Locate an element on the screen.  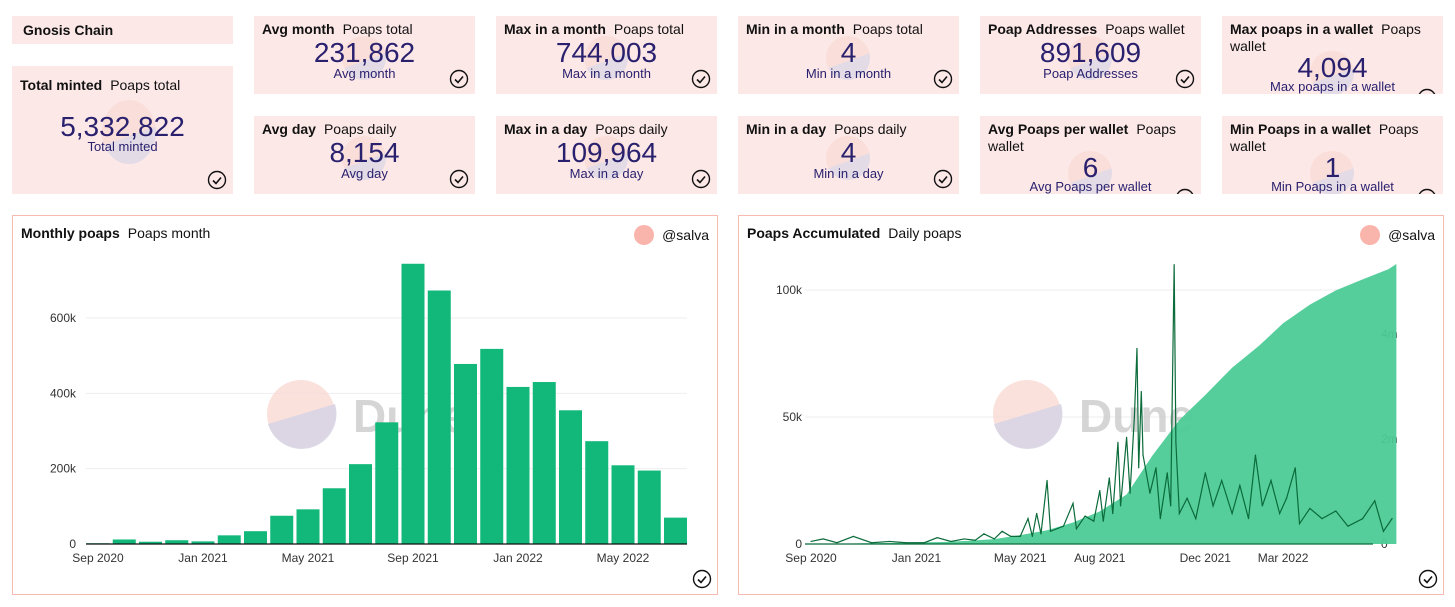
counter-title: Min in a month is located at coordinates (795, 29).